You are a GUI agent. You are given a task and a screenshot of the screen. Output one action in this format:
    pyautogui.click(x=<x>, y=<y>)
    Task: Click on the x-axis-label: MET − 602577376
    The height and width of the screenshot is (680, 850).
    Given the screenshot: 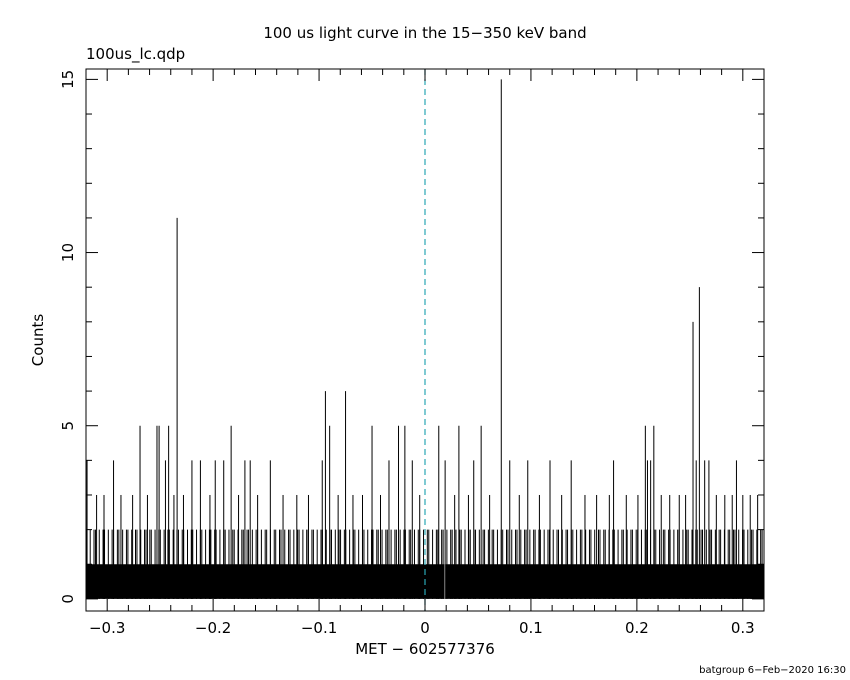 What is the action you would take?
    pyautogui.click(x=425, y=649)
    